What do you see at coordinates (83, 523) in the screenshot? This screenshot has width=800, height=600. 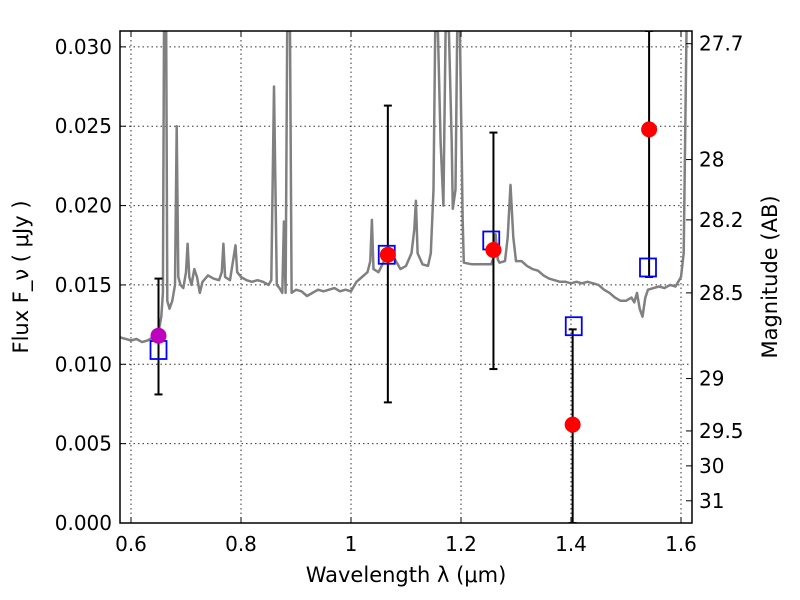 I see `y-tick-label: 0.000` at bounding box center [83, 523].